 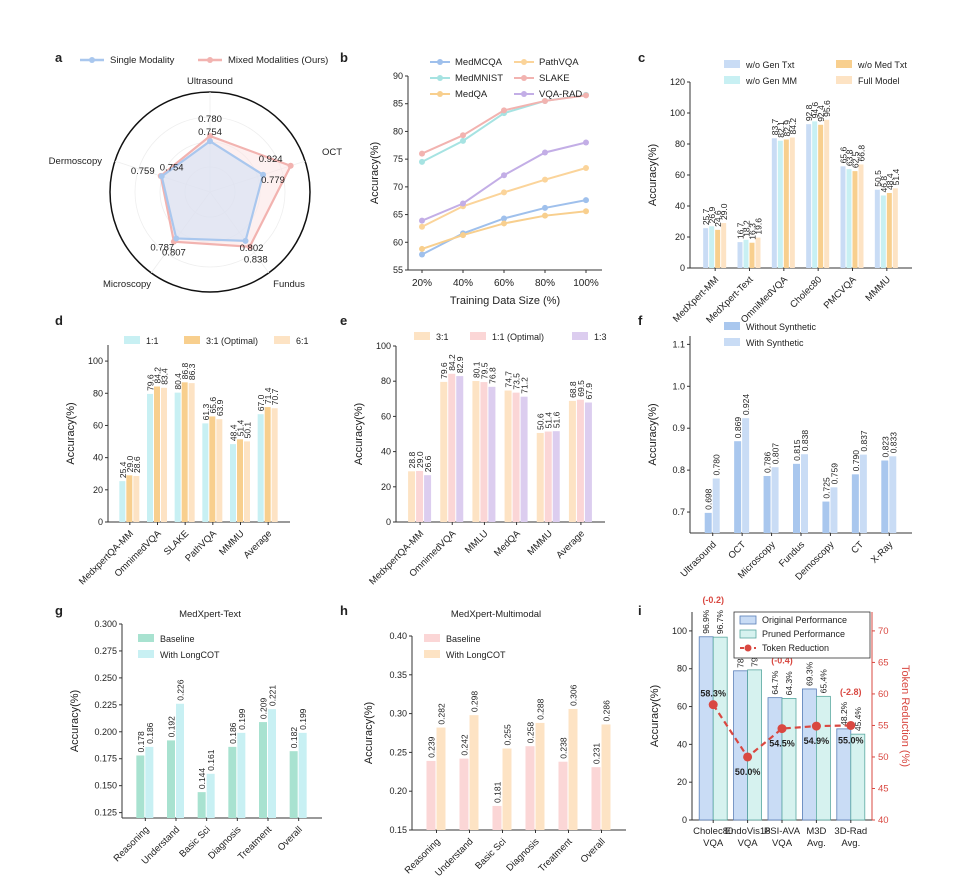 I want to click on bar-value-label: 84.2, so click(x=793, y=126).